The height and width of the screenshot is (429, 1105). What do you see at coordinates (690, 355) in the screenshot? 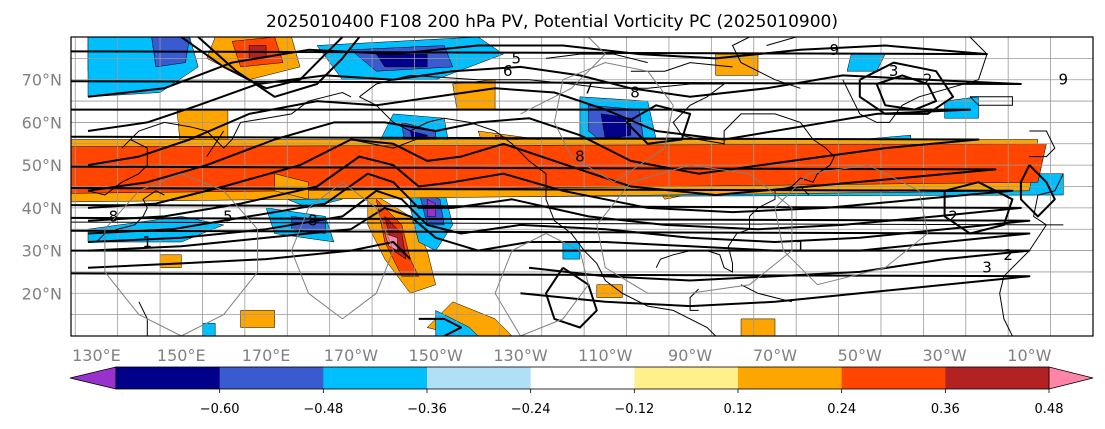
I see `longitude-label: 90°W` at bounding box center [690, 355].